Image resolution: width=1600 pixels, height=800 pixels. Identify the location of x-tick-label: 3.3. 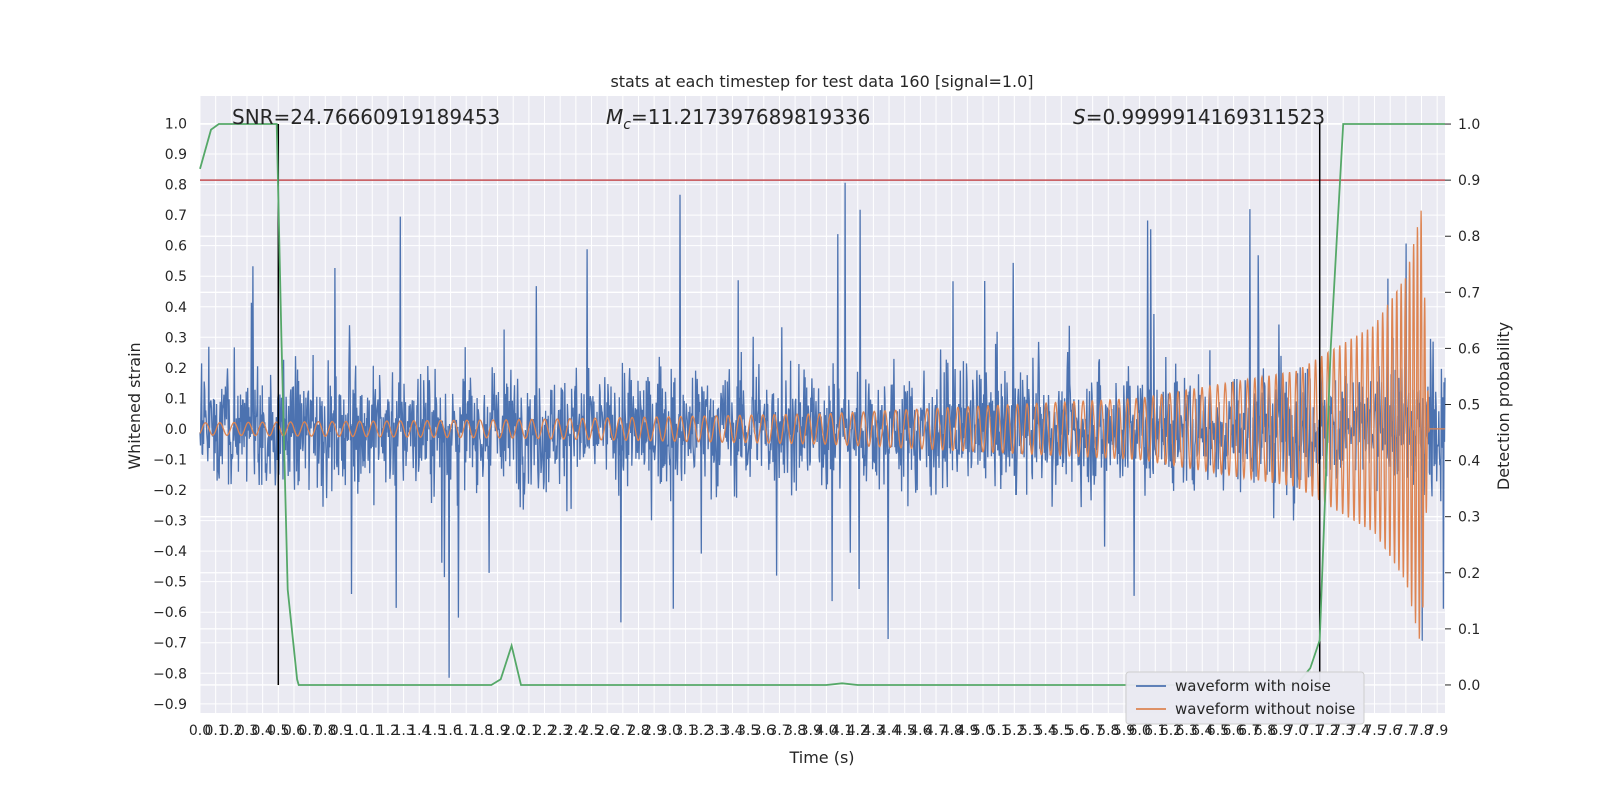
(717, 731).